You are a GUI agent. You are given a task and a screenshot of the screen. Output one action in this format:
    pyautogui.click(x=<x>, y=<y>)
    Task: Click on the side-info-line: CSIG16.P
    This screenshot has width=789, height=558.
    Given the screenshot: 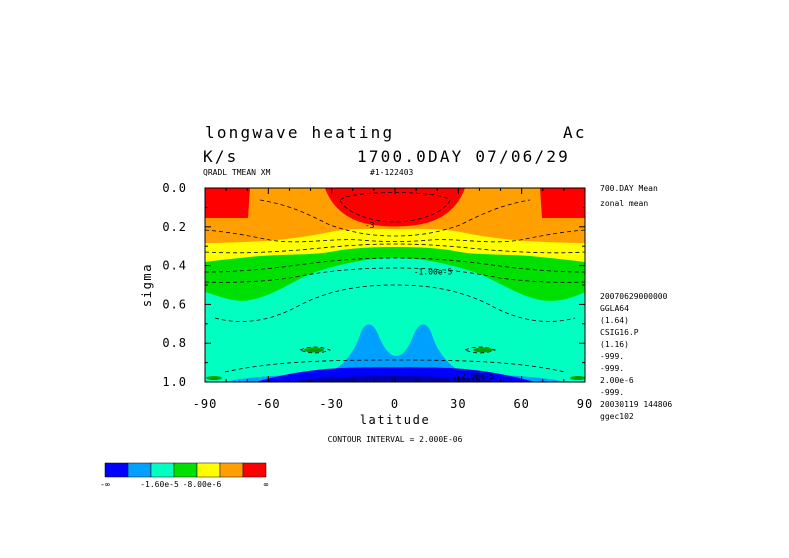 What is the action you would take?
    pyautogui.click(x=619, y=332)
    